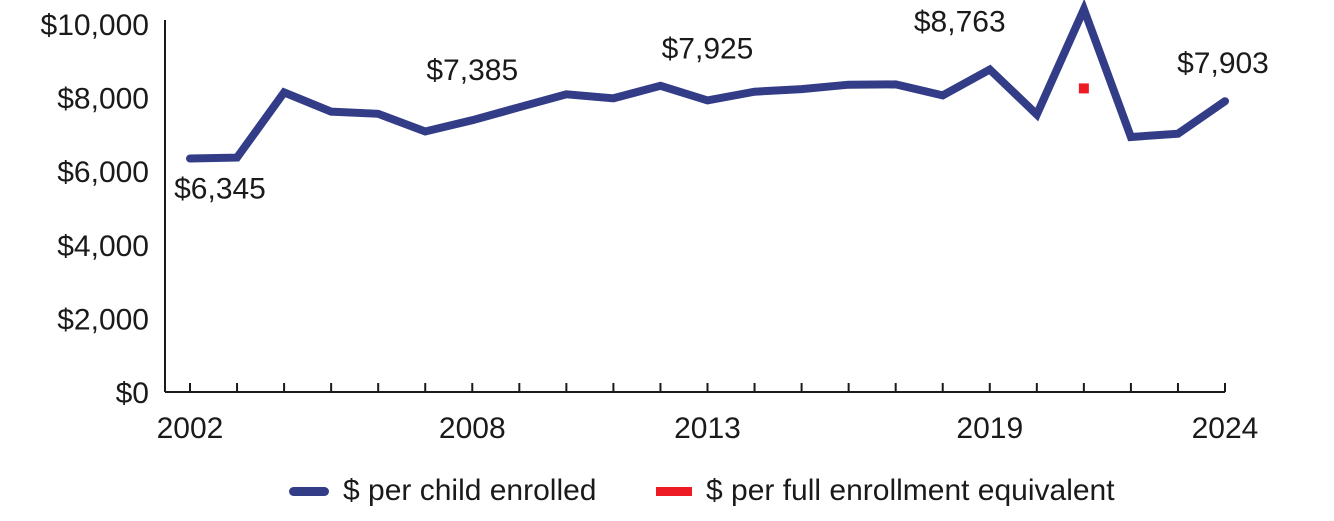 The height and width of the screenshot is (521, 1334). Describe the element at coordinates (1083, 88) in the screenshot. I see `series-point-per-fee` at that location.